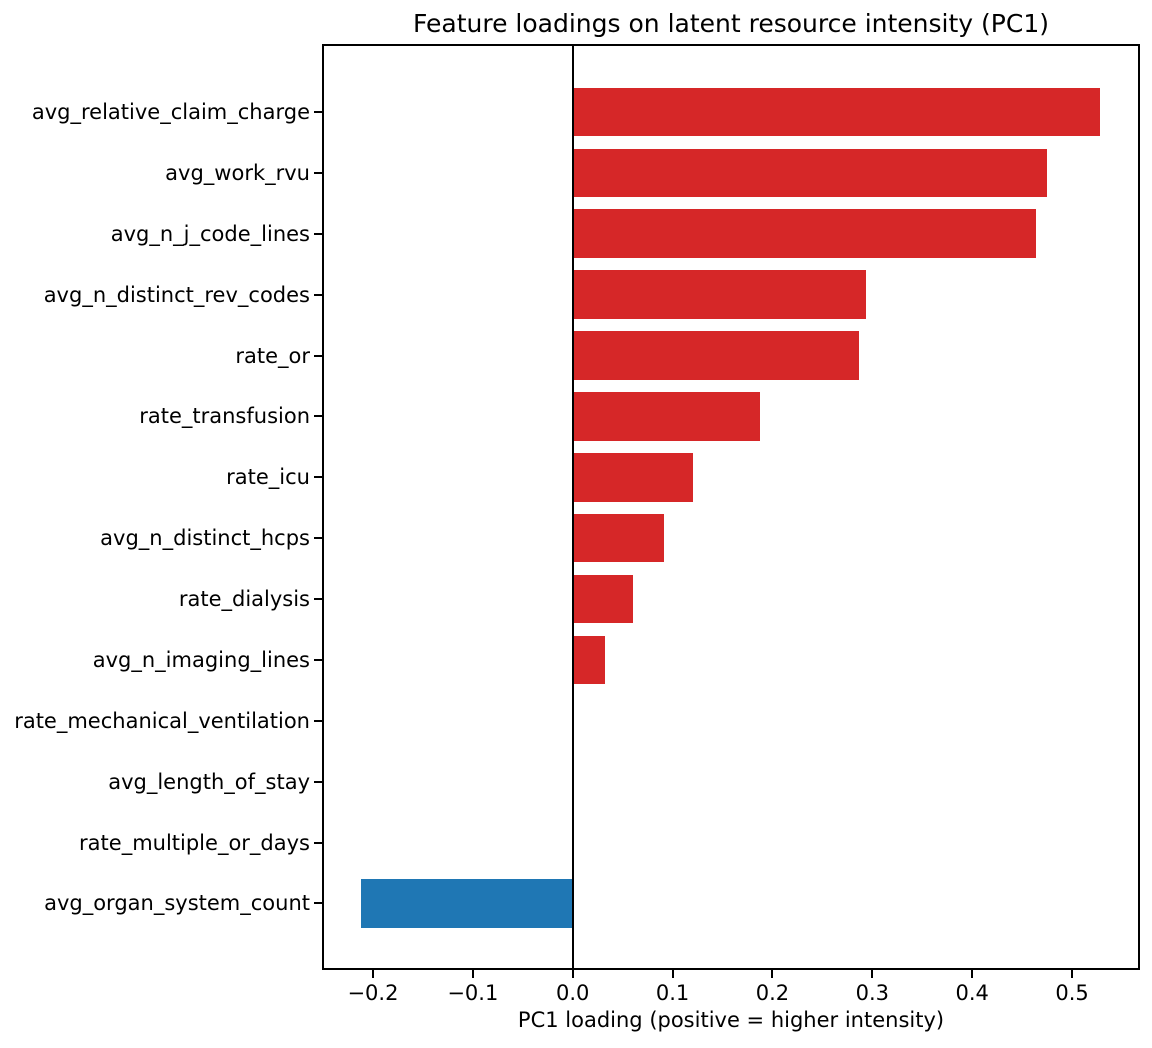  I want to click on y-tick-label: rate_icu, so click(268, 477).